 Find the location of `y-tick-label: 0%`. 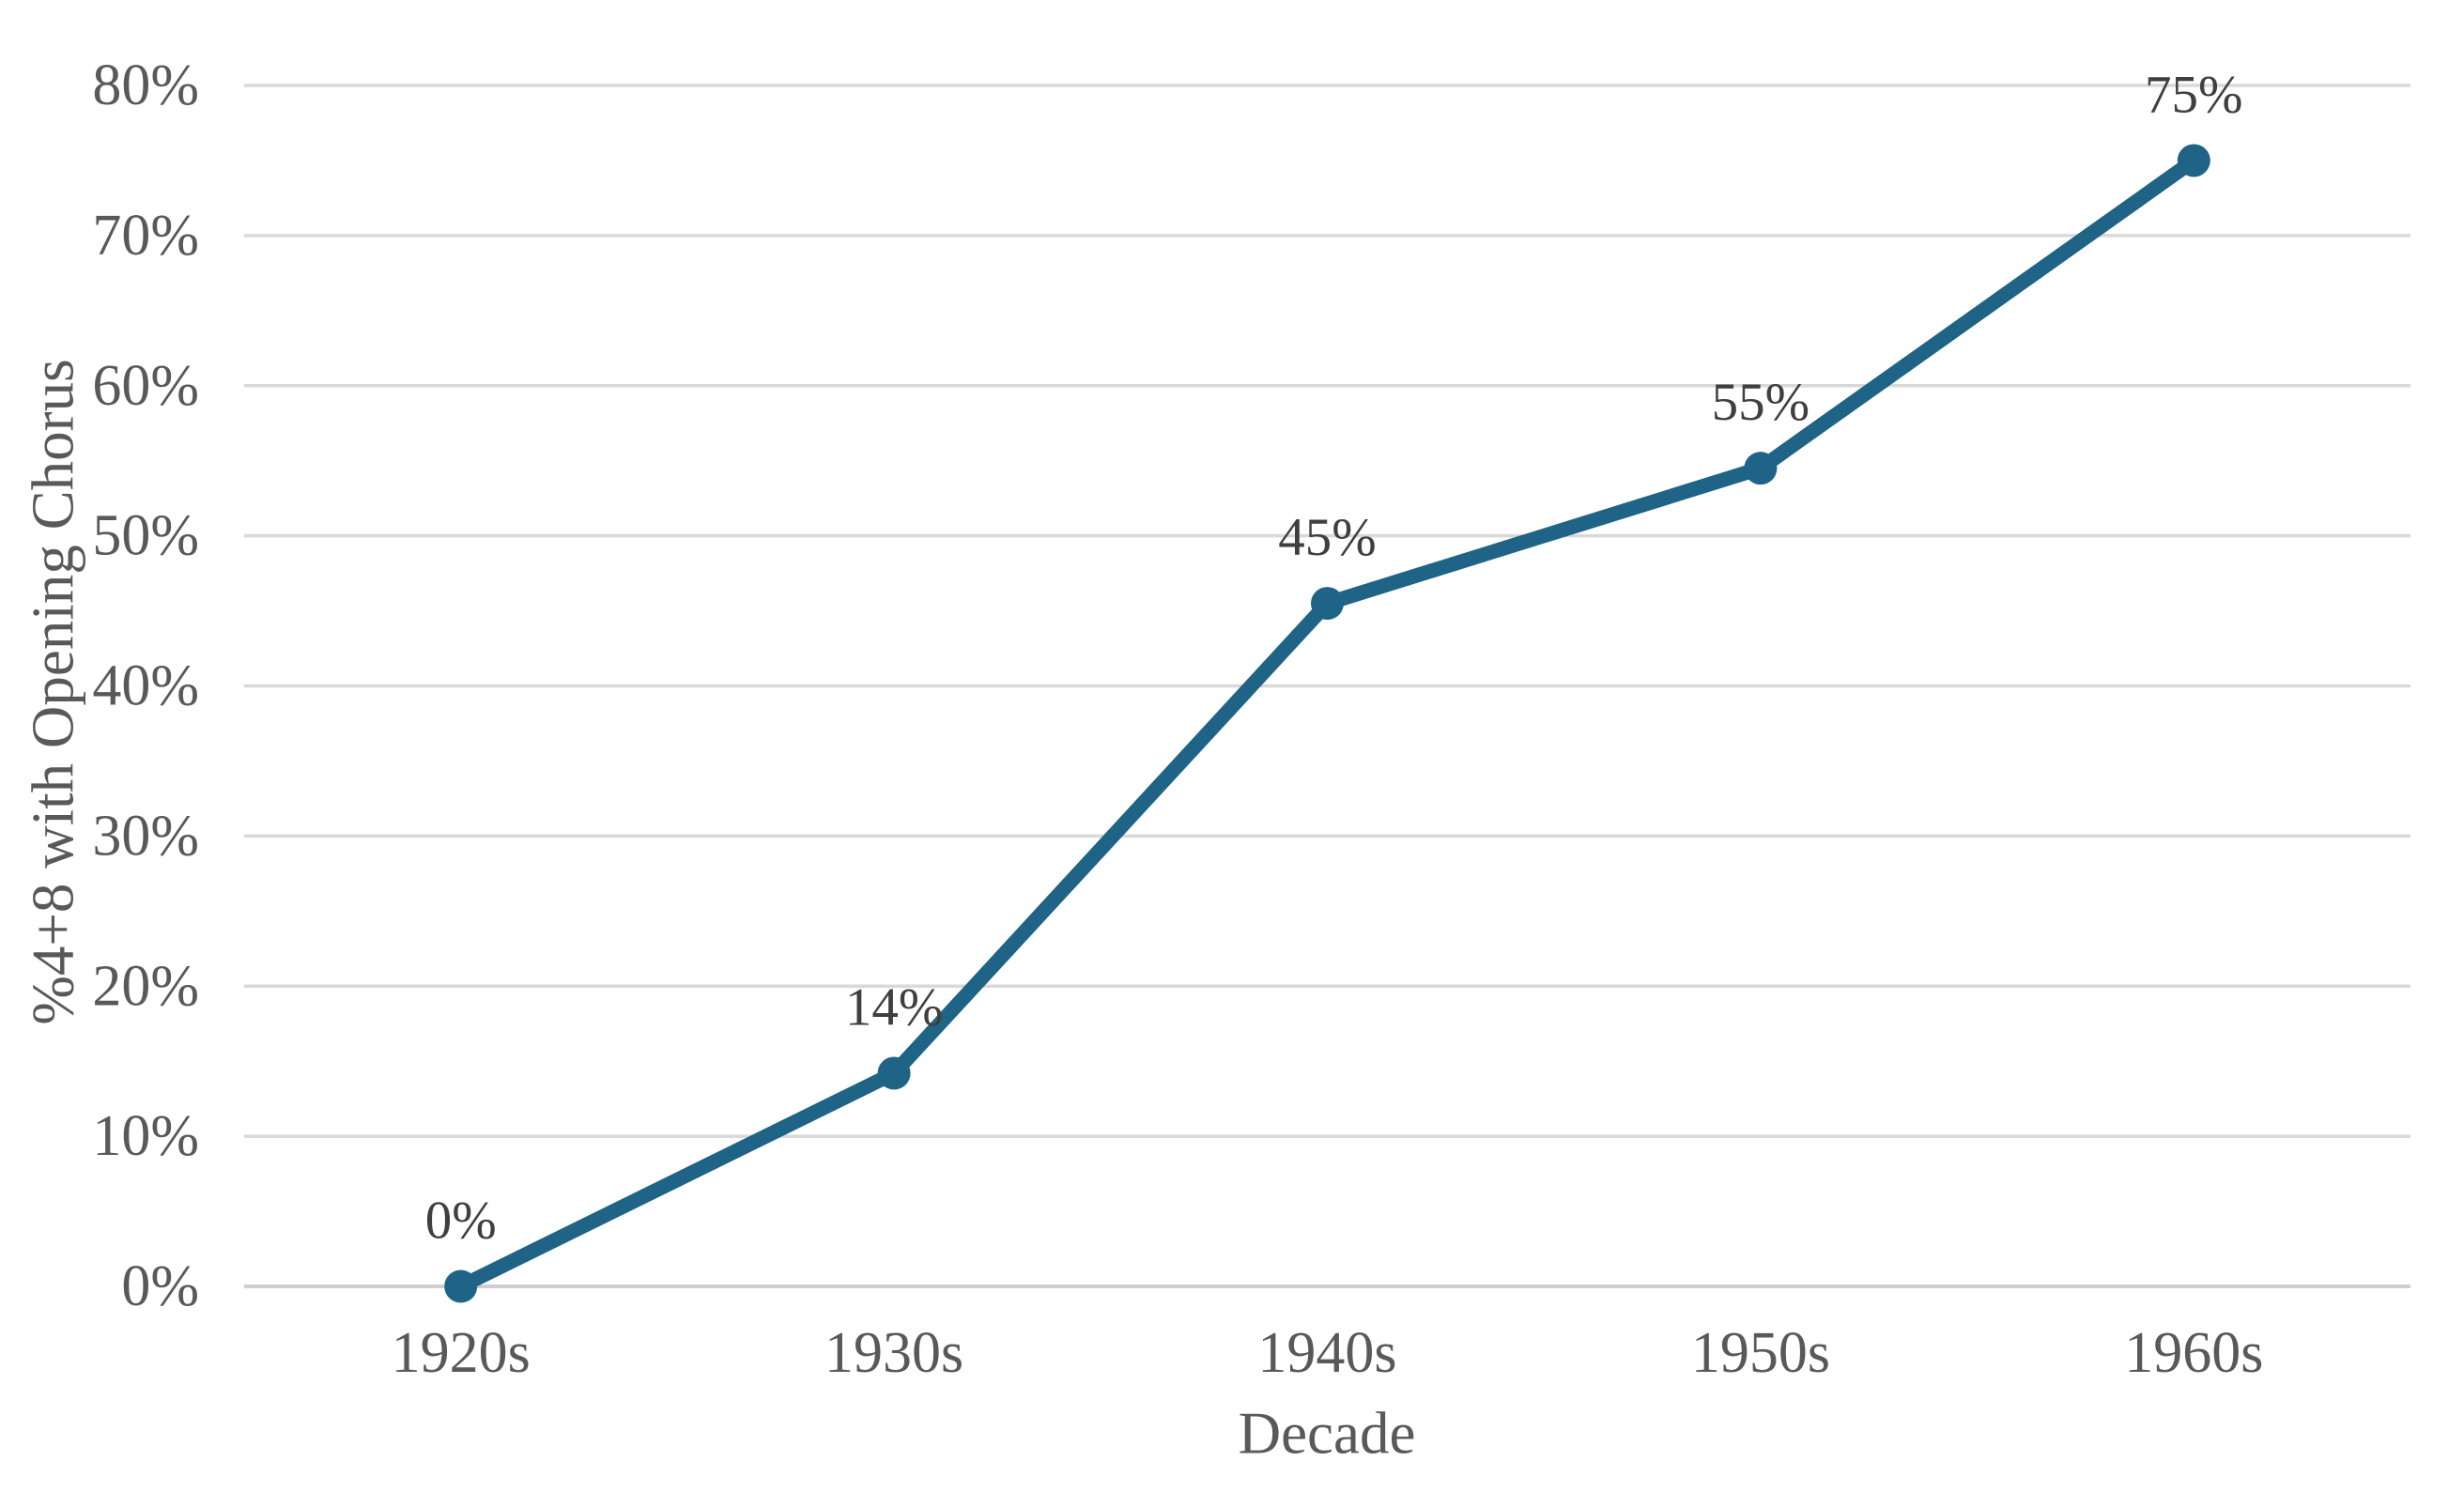

y-tick-label: 0% is located at coordinates (160, 1286).